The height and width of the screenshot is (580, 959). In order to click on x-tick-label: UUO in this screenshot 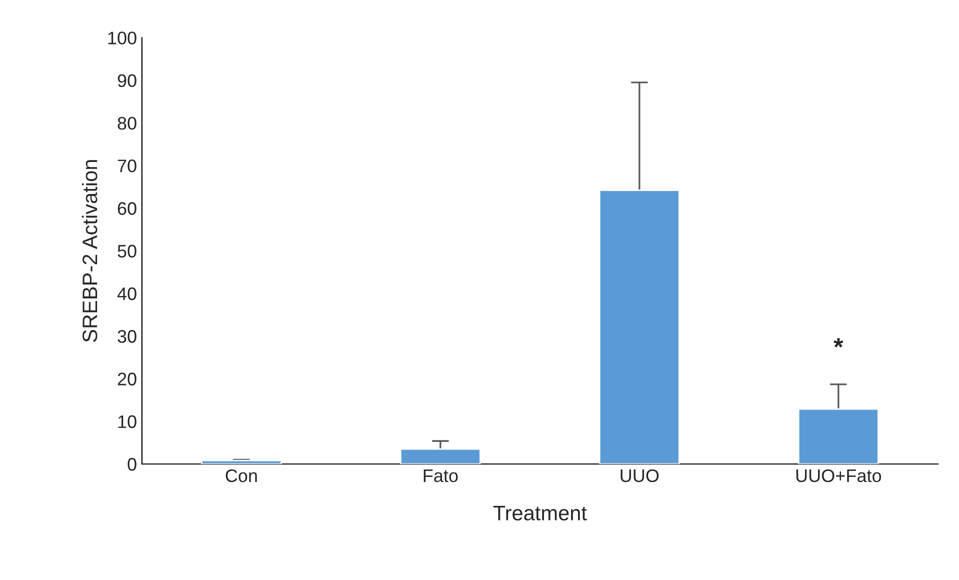, I will do `click(639, 475)`.